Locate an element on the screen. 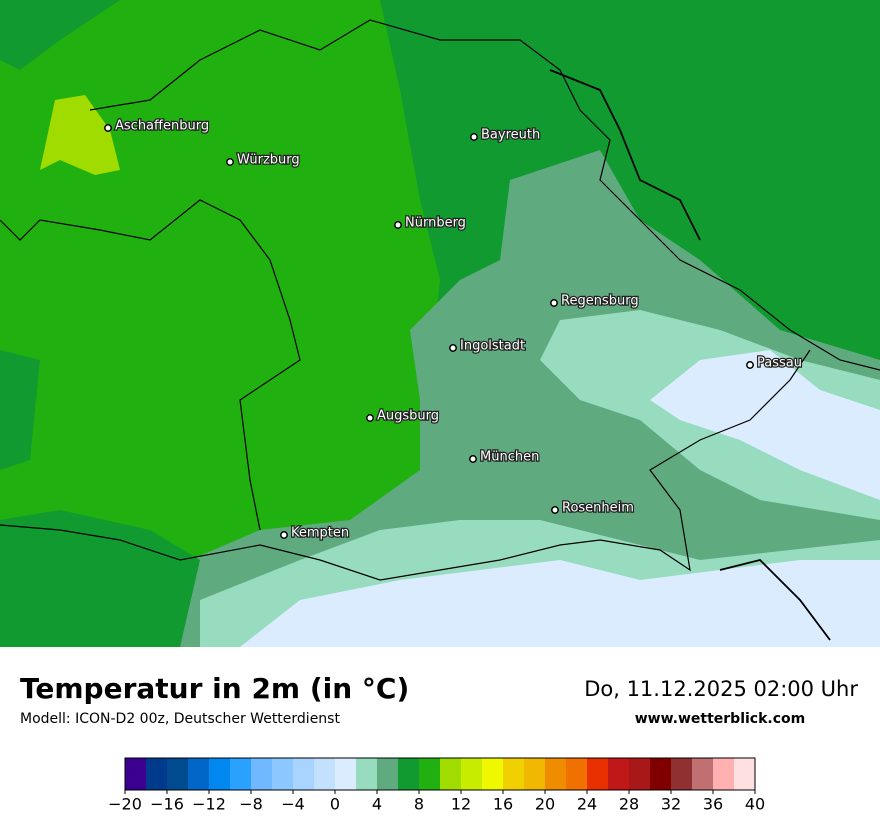  datetime: Do, 11.12.2025 02:00 Uhr is located at coordinates (721, 689).